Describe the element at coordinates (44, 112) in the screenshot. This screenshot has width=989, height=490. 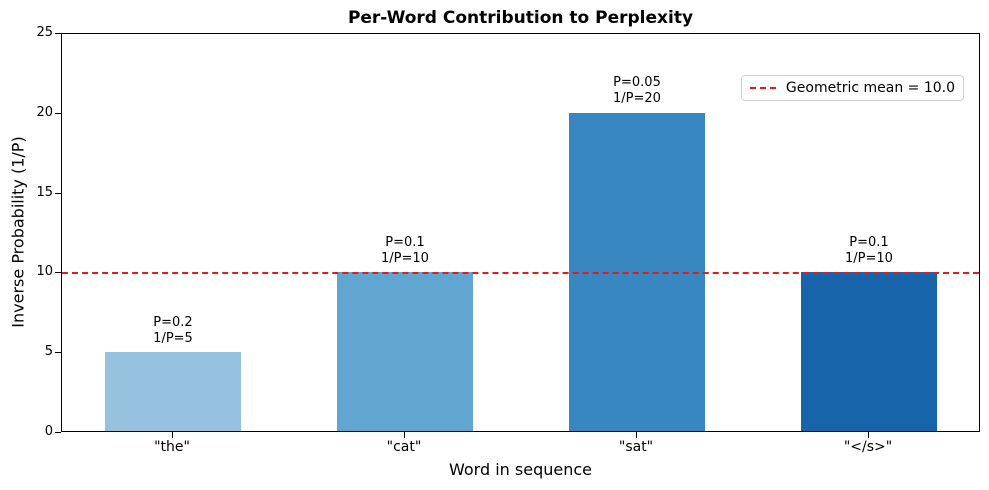
I see `y-tick-label: 20` at that location.